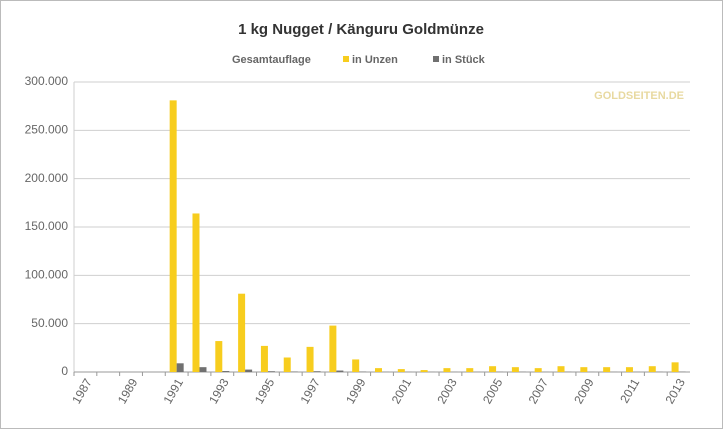 The width and height of the screenshot is (723, 429). I want to click on chart-title: 1 kg Nugget / Känguru Goldmünze, so click(361, 29).